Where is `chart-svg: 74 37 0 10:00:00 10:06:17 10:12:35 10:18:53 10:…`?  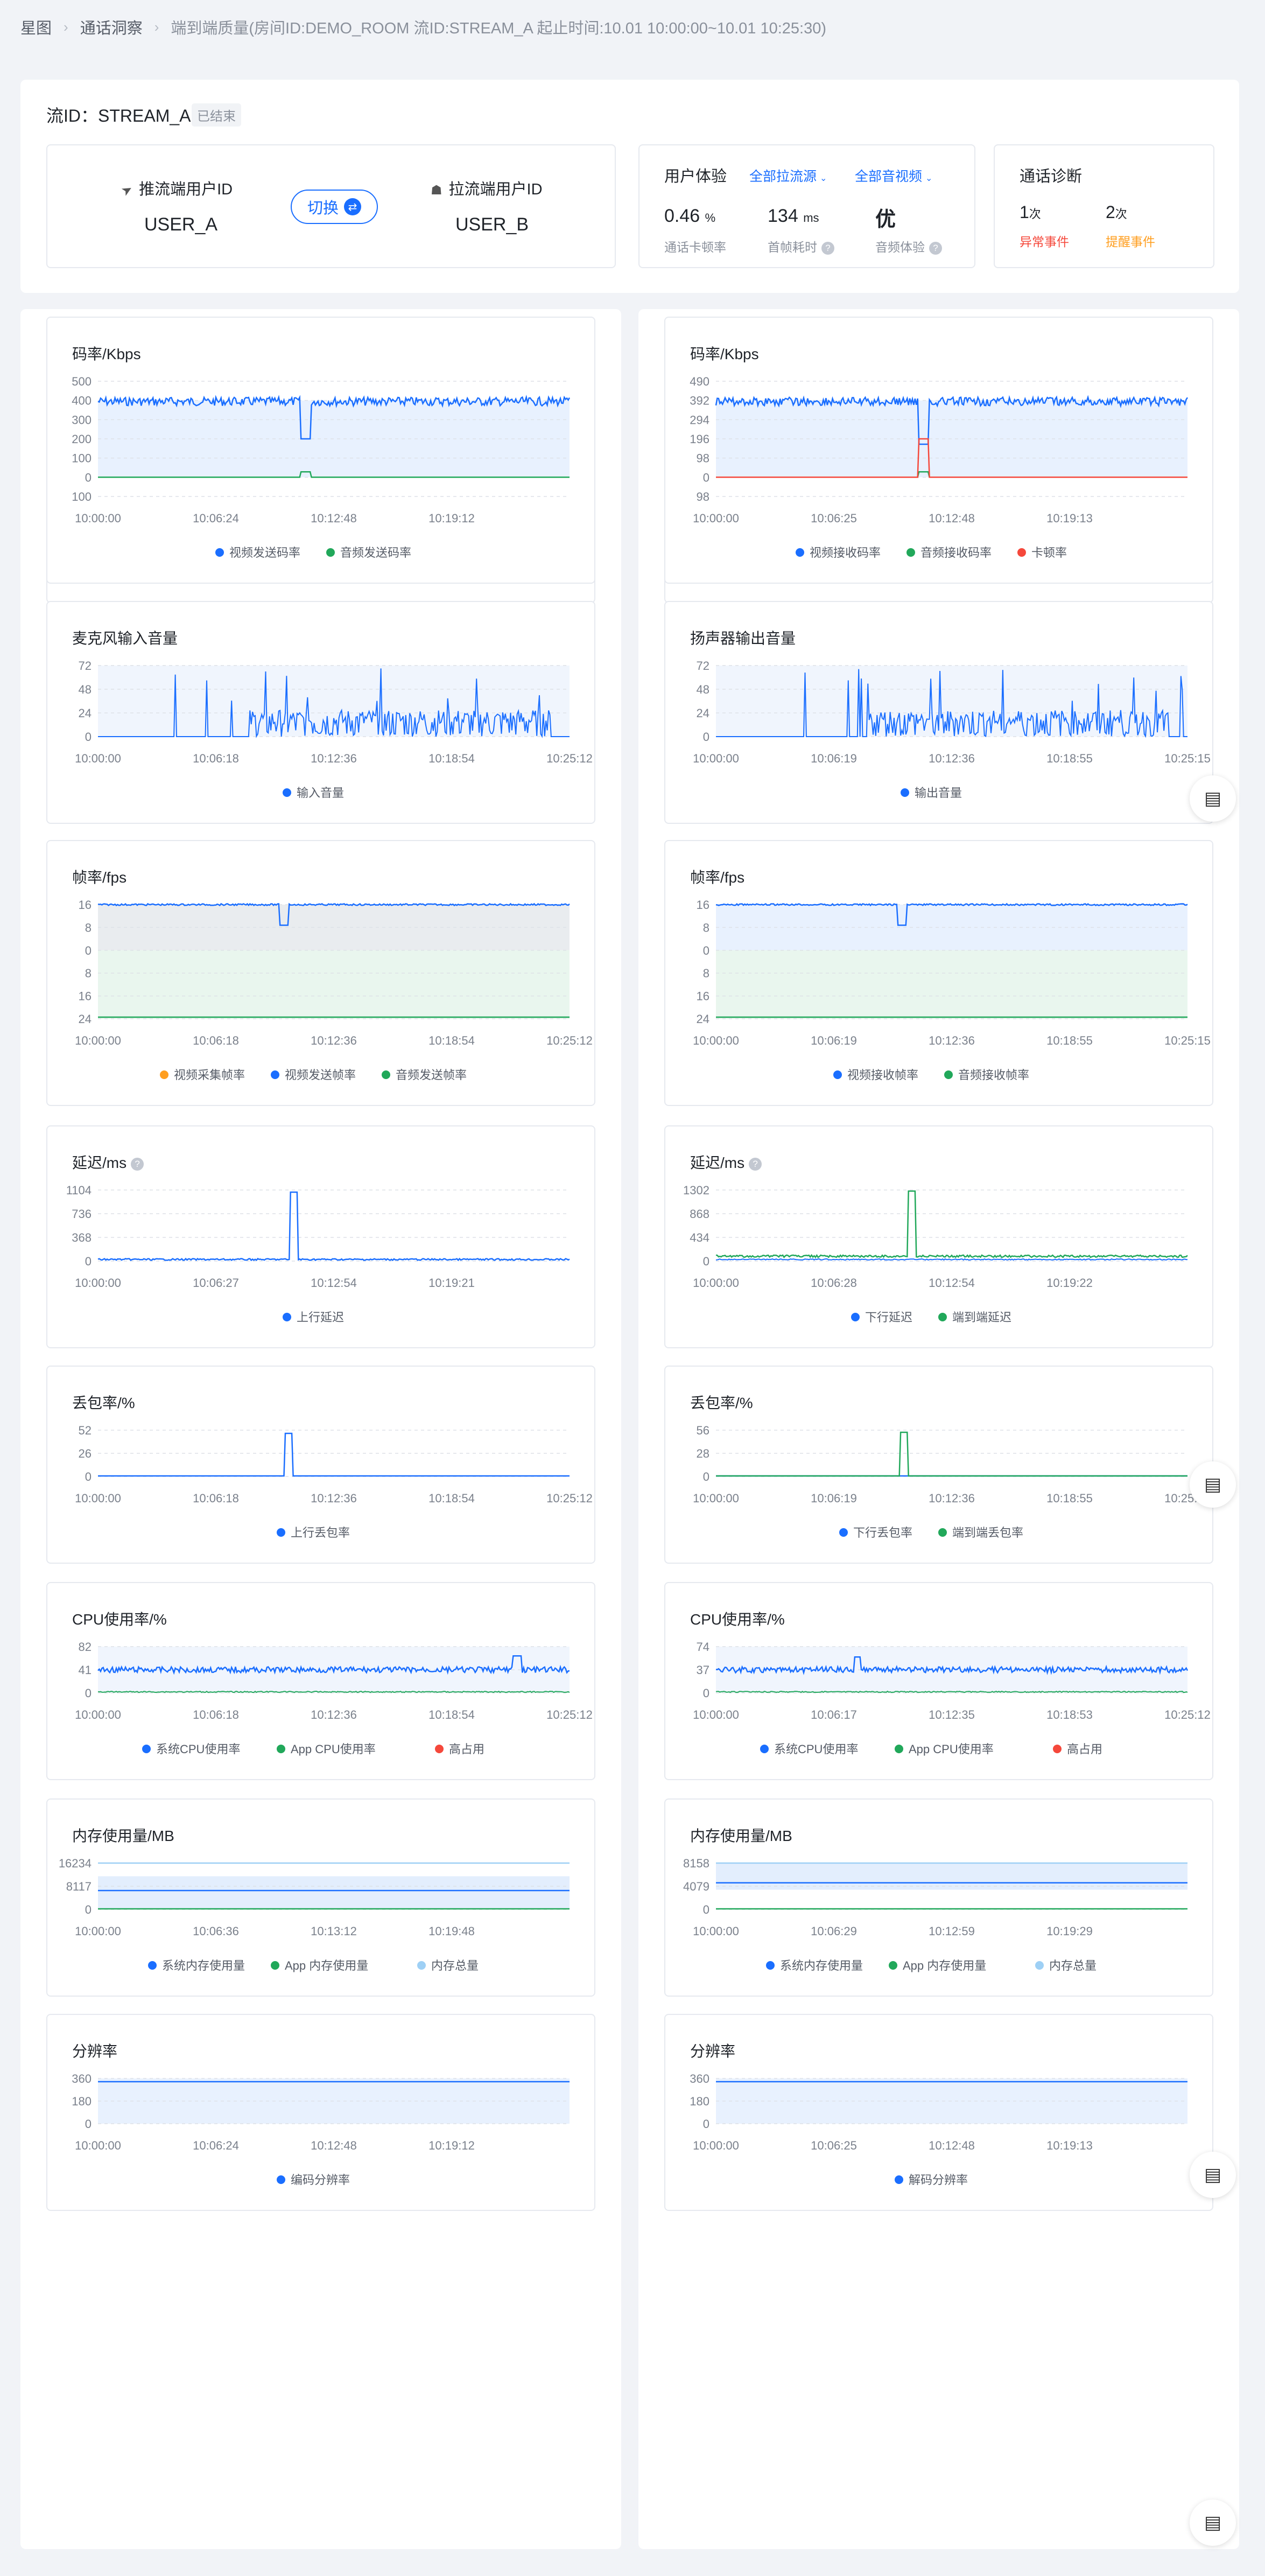
chart-svg: 74 37 0 10:00:00 10:06:17 10:12:35 10:18:53 10:… is located at coordinates (938, 1681).